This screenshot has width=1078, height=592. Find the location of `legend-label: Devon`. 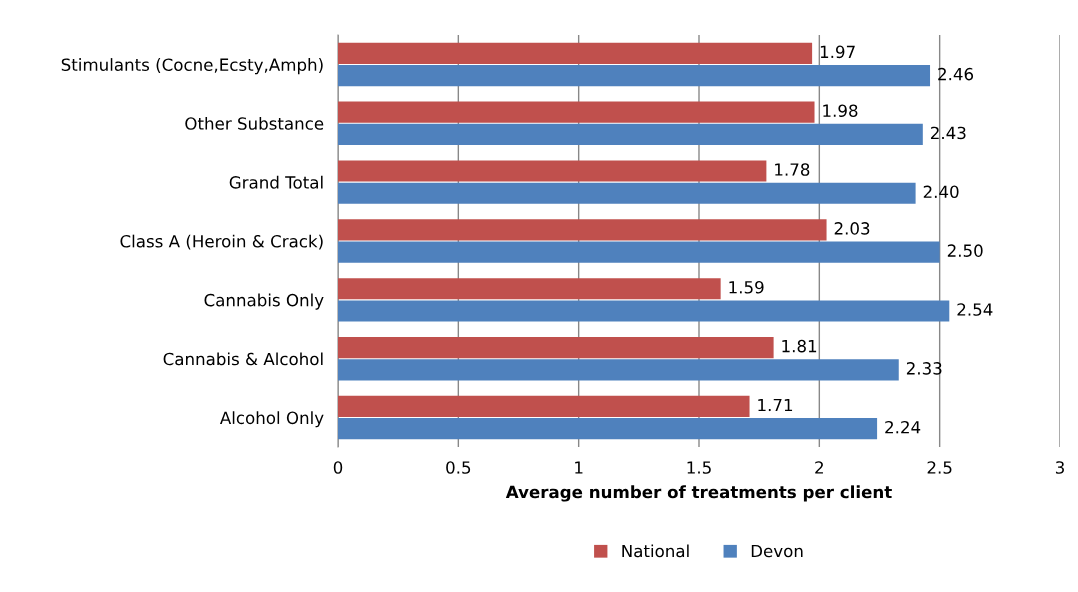

legend-label: Devon is located at coordinates (777, 551).